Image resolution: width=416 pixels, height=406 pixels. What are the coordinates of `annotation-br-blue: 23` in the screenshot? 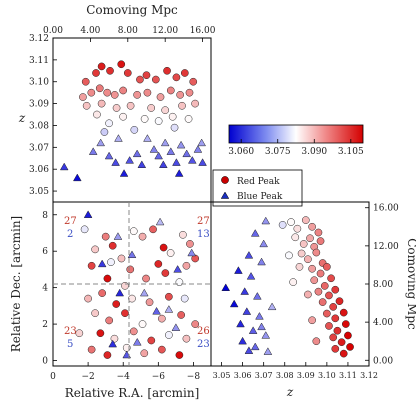 It's located at (203, 344).